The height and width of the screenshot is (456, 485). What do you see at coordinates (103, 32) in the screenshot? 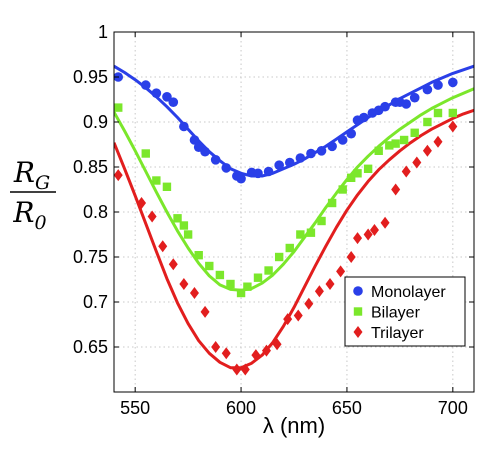
I see `y-tick-label: 1` at bounding box center [103, 32].